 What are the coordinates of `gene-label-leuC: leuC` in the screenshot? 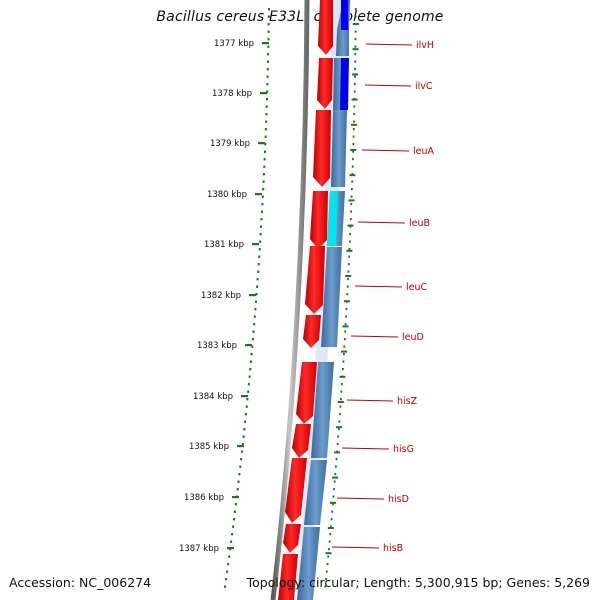 It's located at (417, 287).